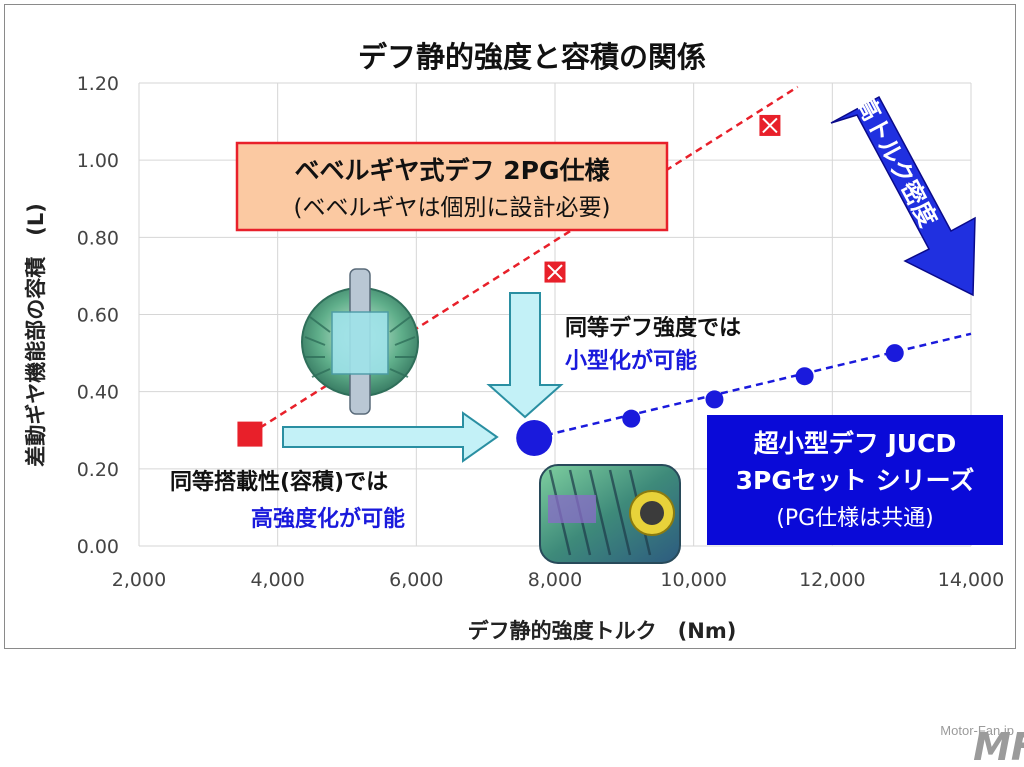  Describe the element at coordinates (360, 341) in the screenshot. I see `bevel-gear-image` at that location.